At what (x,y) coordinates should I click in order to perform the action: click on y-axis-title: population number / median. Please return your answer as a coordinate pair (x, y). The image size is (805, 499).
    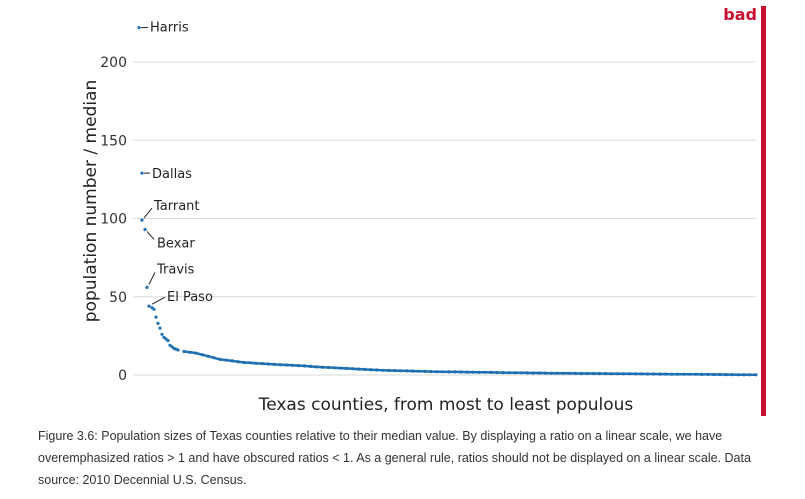
    Looking at the image, I should click on (91, 201).